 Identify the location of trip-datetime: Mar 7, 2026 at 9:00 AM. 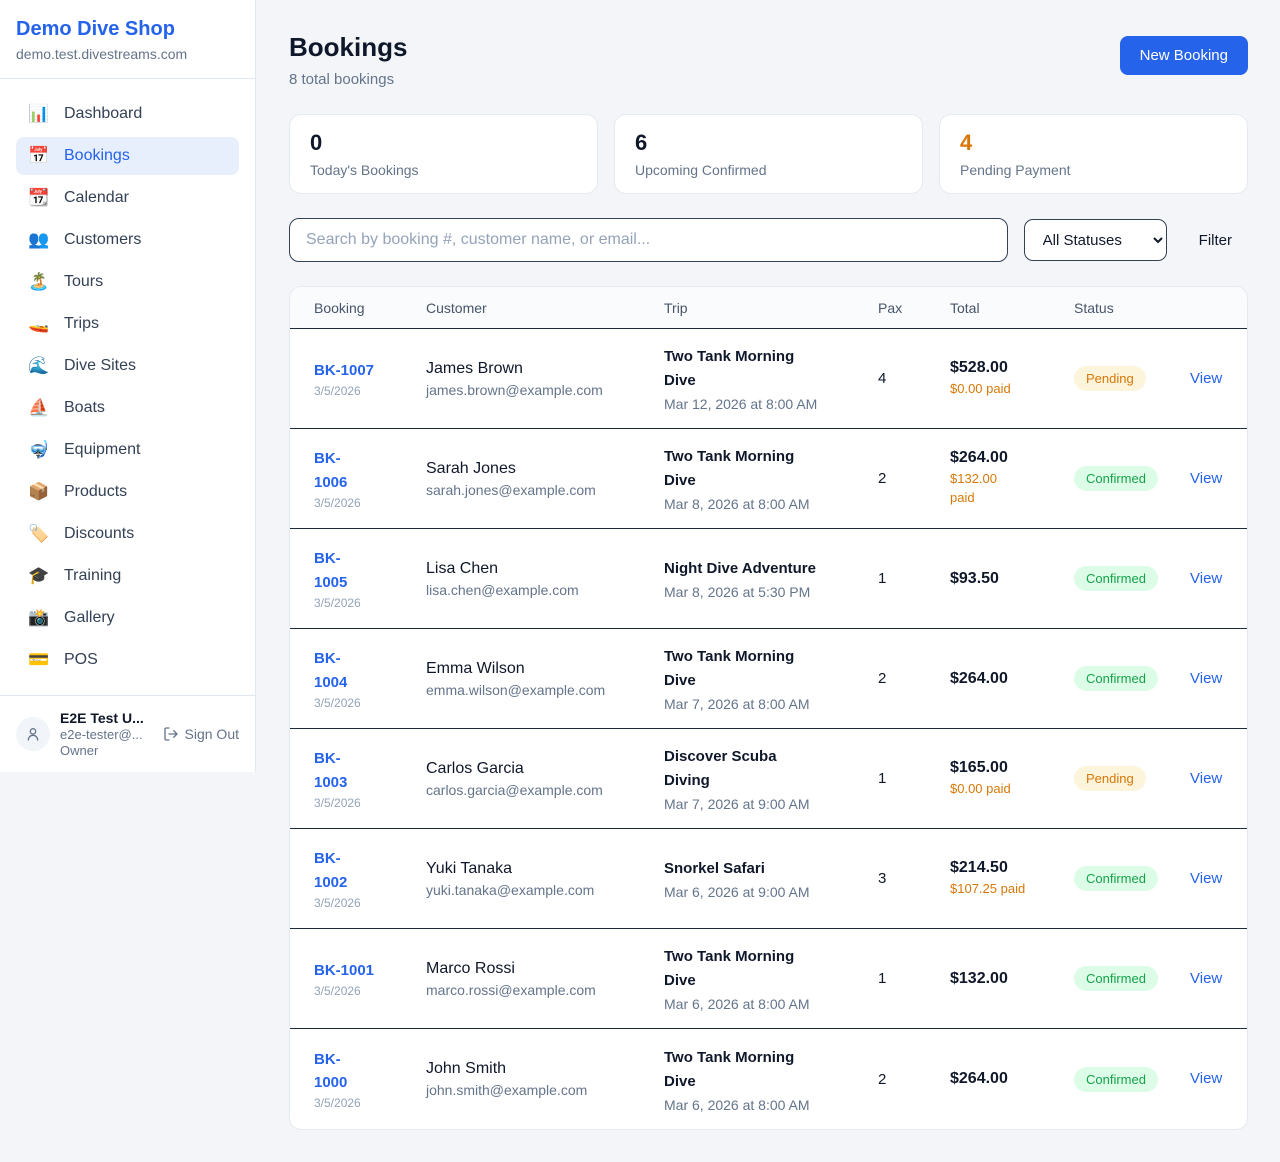
(737, 804).